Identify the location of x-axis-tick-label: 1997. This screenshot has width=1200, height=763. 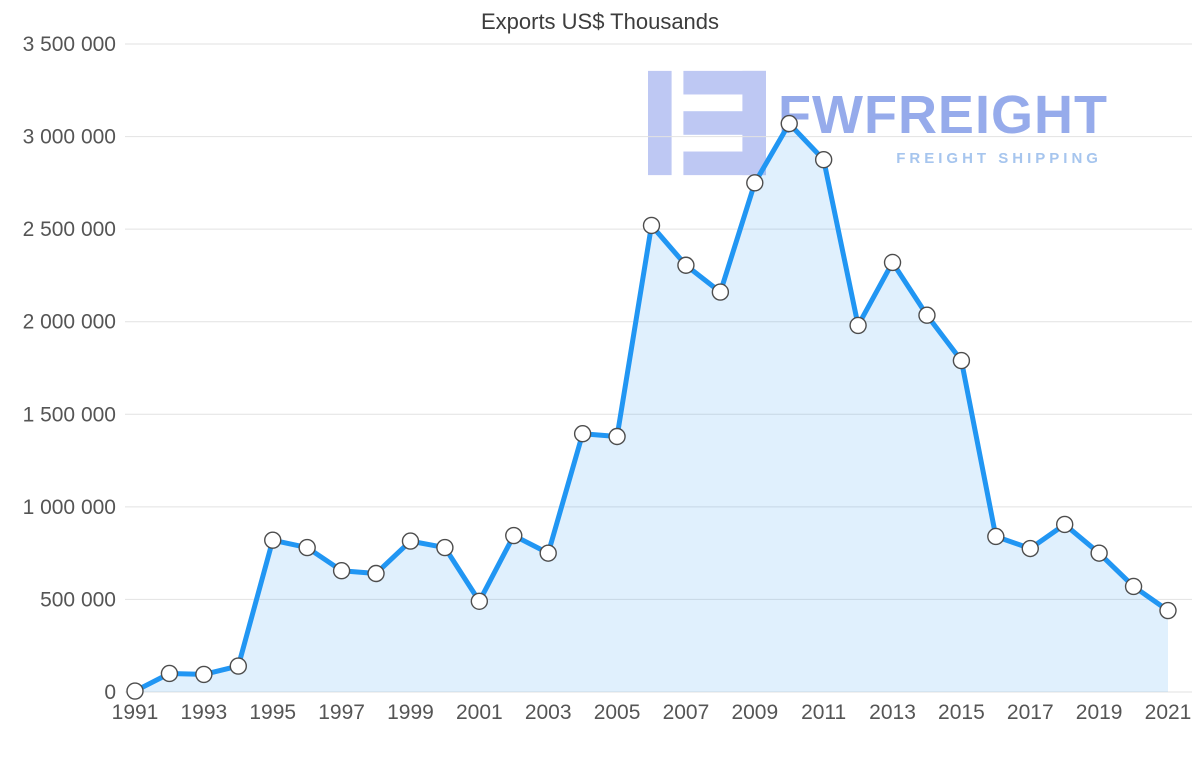
(341, 712).